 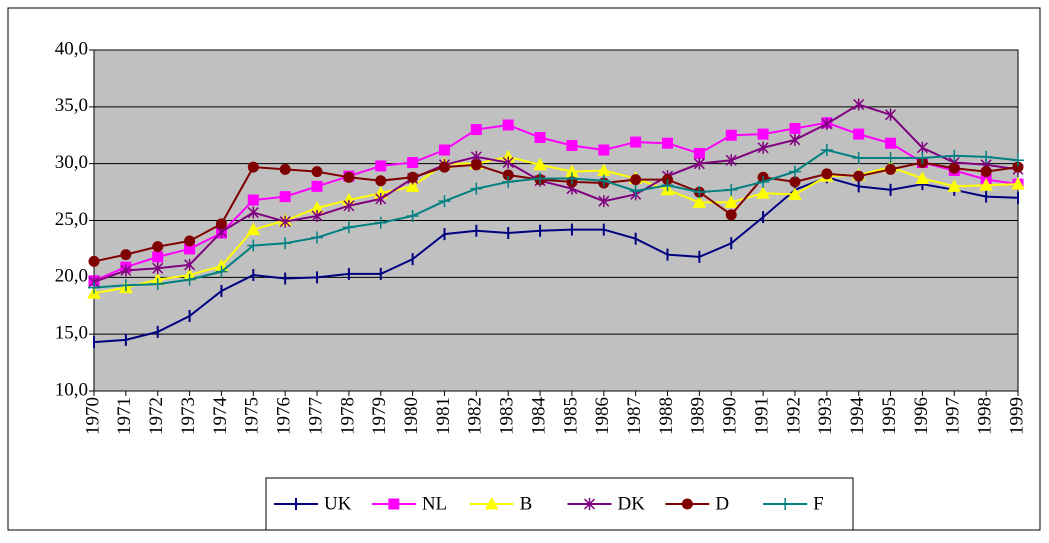 What do you see at coordinates (793, 416) in the screenshot?
I see `x-tick-label: 1992` at bounding box center [793, 416].